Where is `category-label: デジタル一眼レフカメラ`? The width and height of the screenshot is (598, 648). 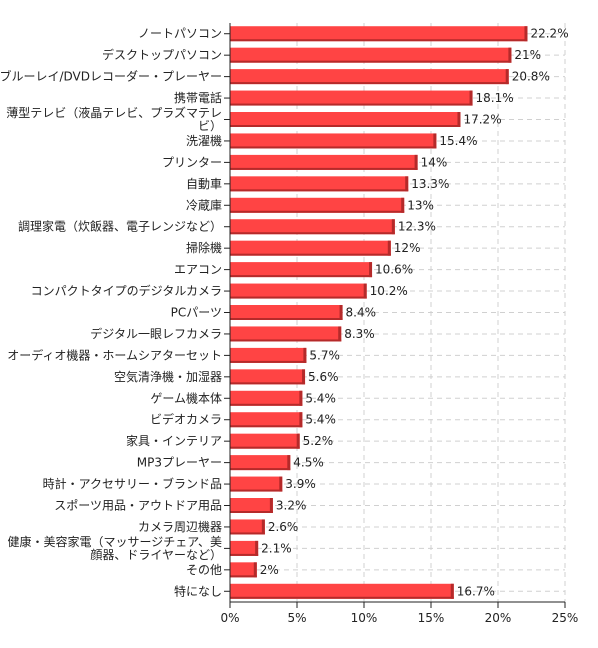 category-label: デジタル一眼レフカメラ is located at coordinates (156, 333).